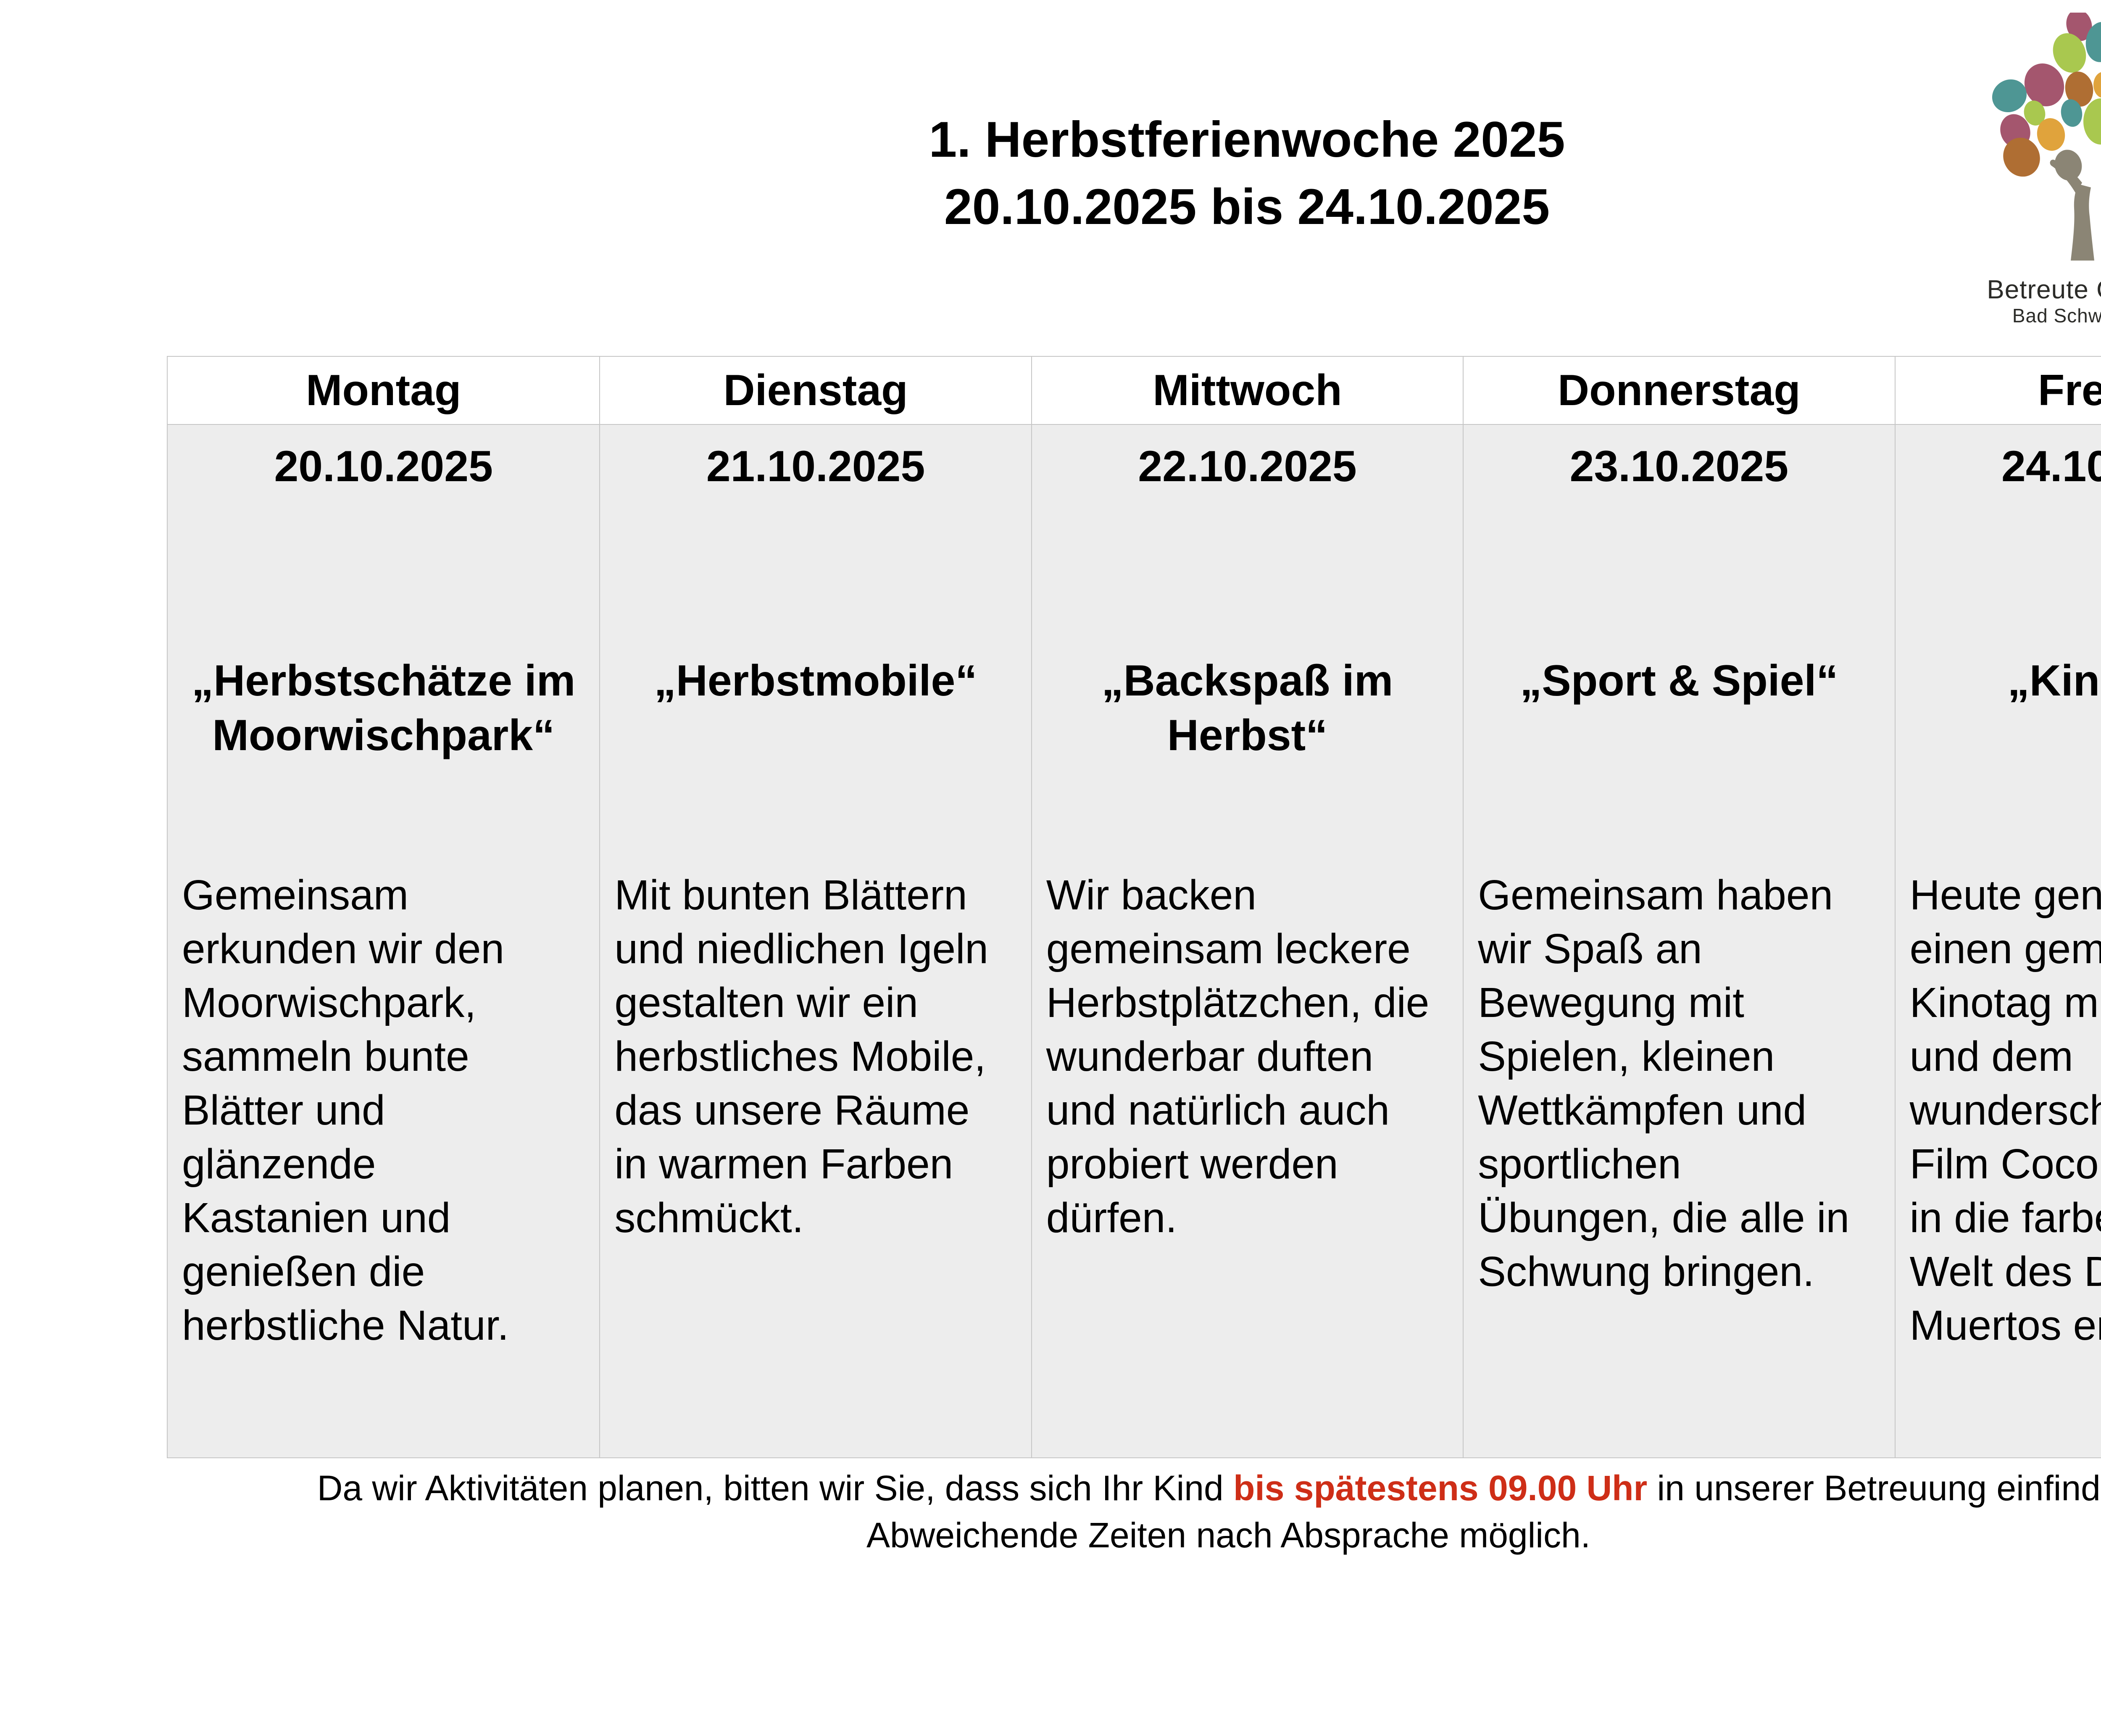 The width and height of the screenshot is (2101, 1736). What do you see at coordinates (815, 391) in the screenshot?
I see `day-header-dienstag: Dienstag` at bounding box center [815, 391].